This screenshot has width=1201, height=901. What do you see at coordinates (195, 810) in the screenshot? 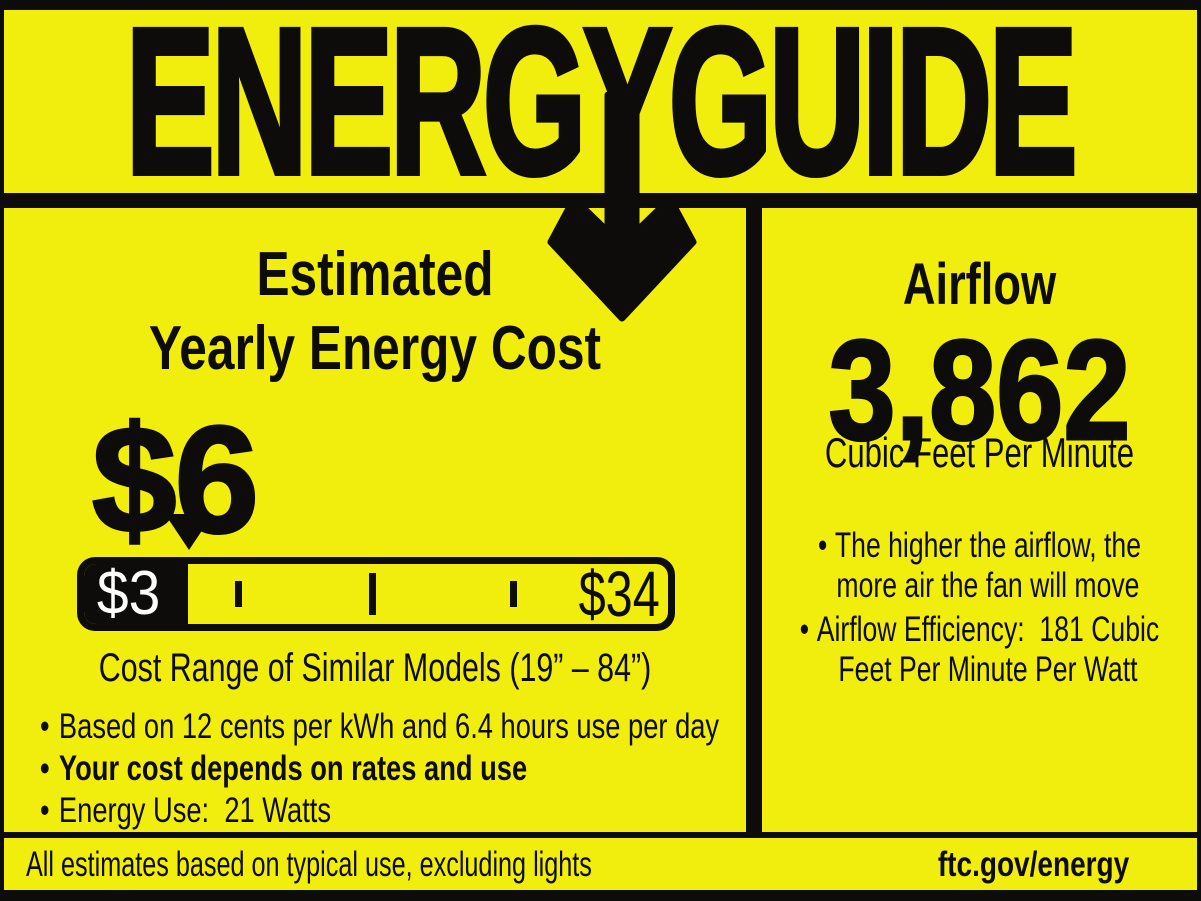
I see `cost-bullet-text: Energy Use: 21 Watts` at bounding box center [195, 810].